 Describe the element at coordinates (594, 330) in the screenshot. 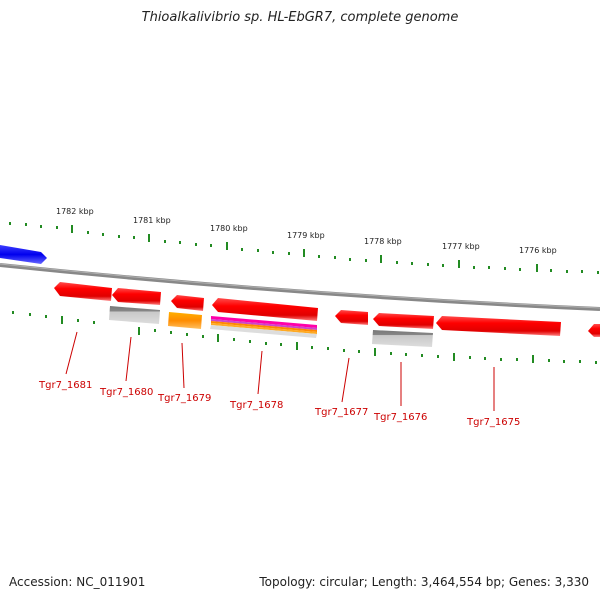

I see `gene-partial-right` at that location.